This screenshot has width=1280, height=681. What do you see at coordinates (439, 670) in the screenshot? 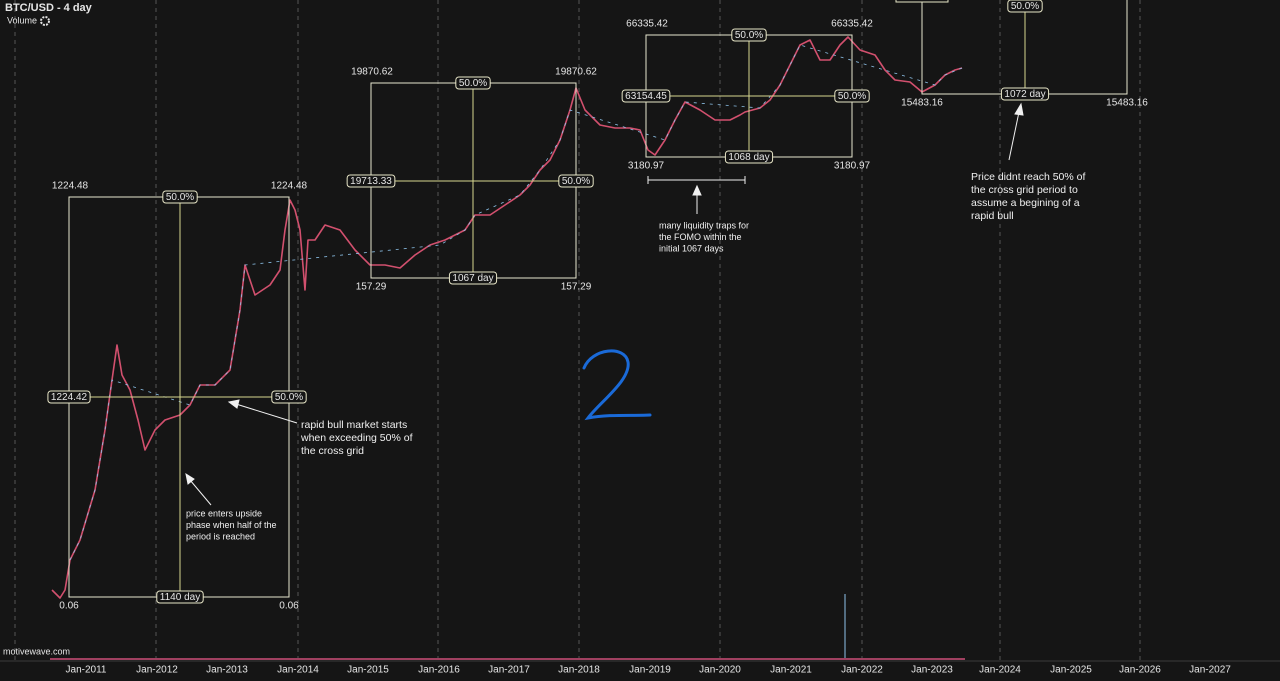
I see `x-tick-label: Jan-2016` at bounding box center [439, 670].